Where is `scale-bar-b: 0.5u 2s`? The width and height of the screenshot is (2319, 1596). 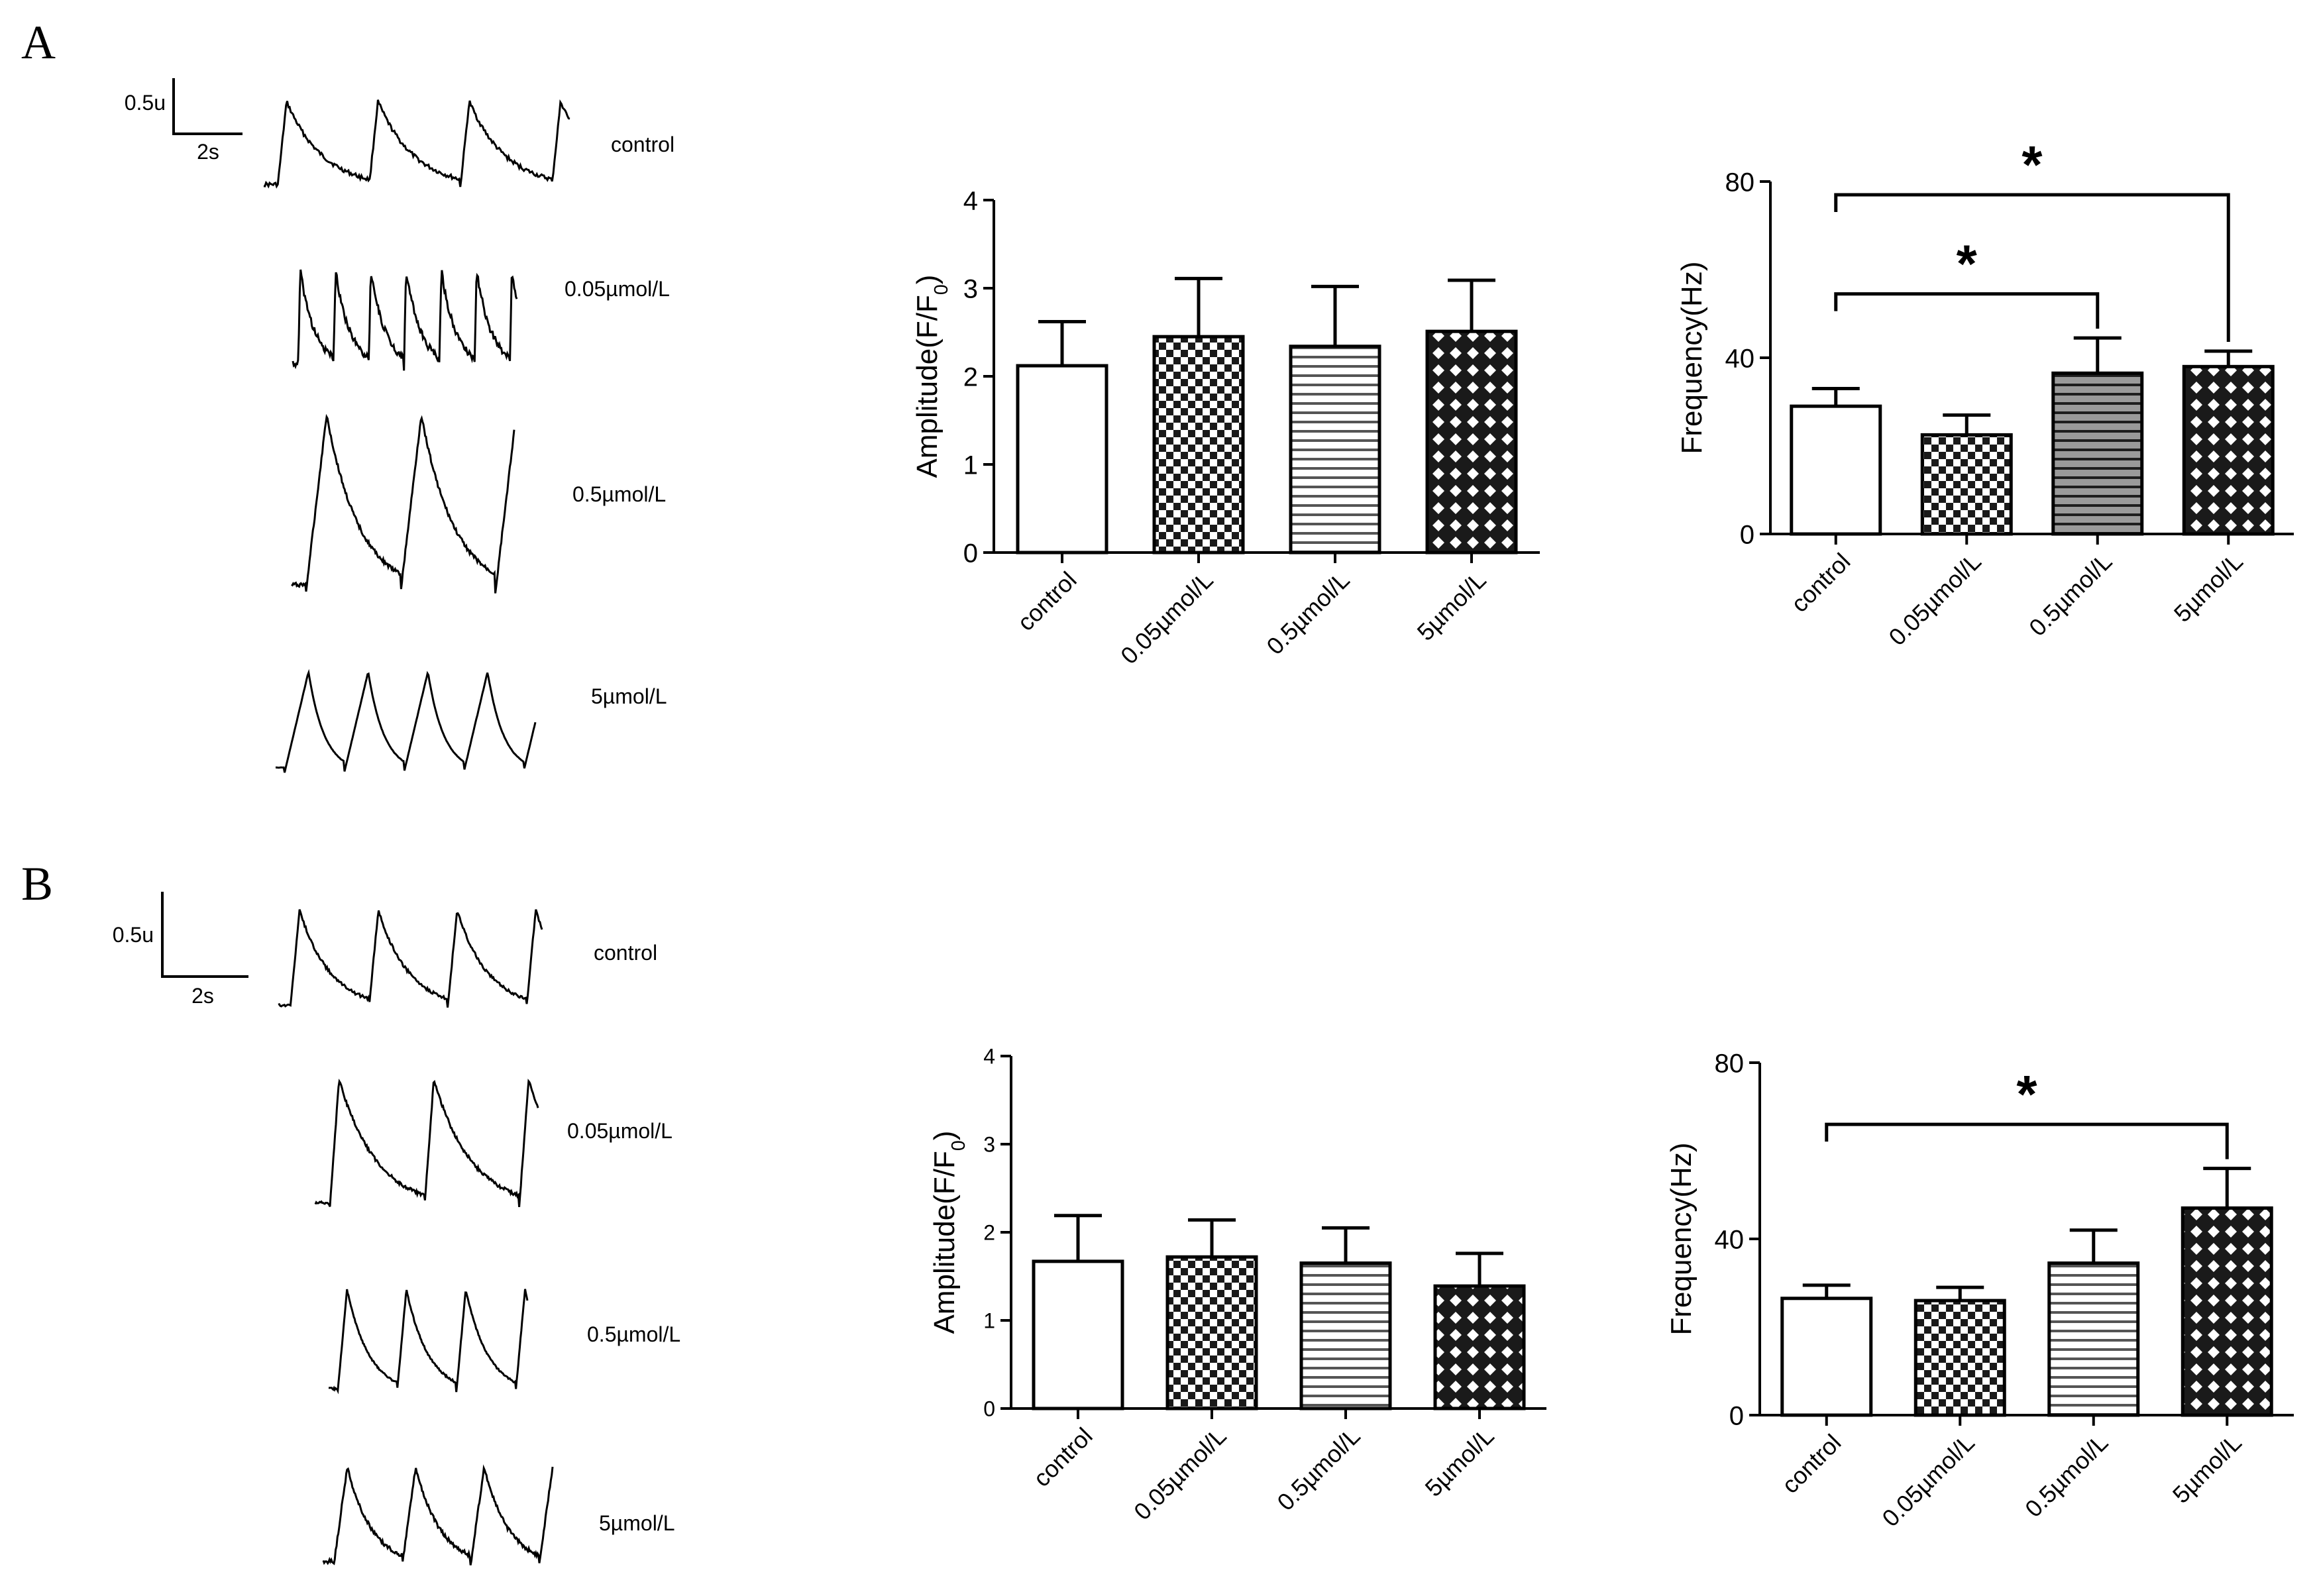
scale-bar-b: 0.5u 2s is located at coordinates (180, 950).